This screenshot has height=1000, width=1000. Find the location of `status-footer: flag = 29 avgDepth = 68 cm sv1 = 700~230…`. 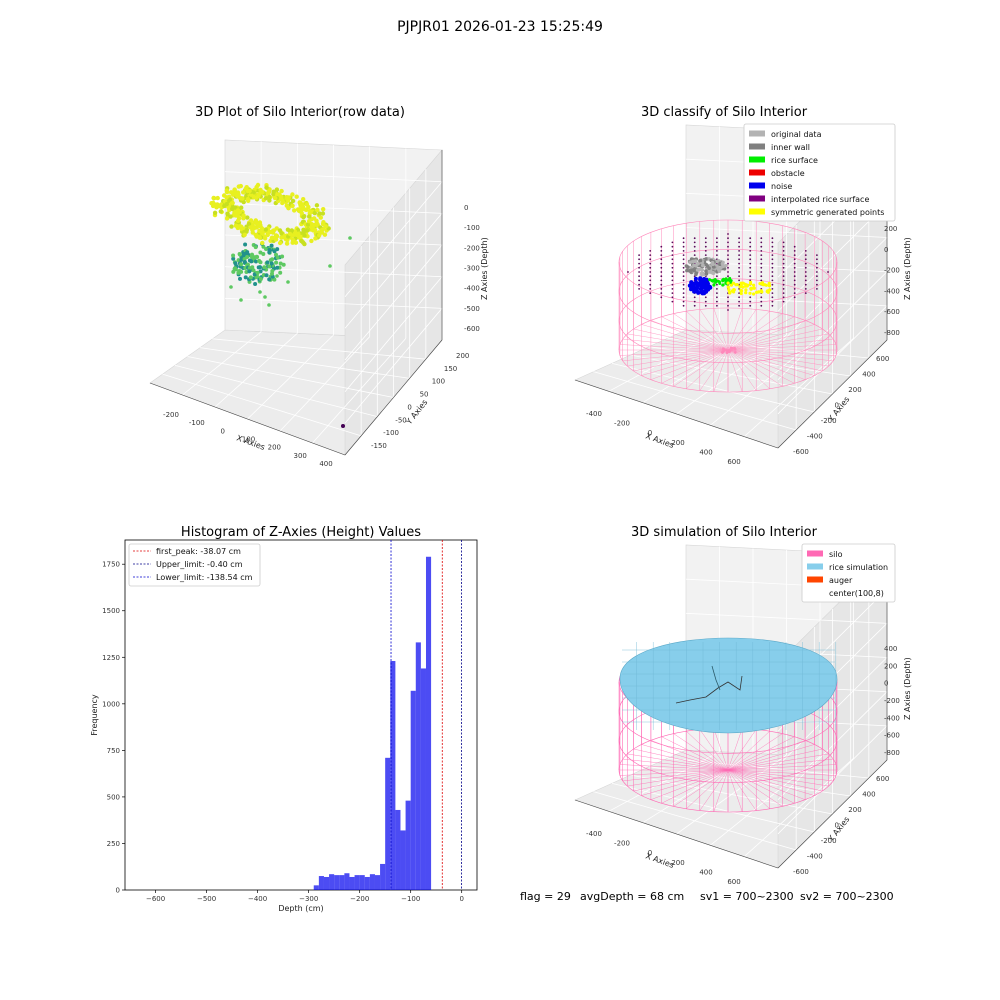

status-footer: flag = 29 avgDepth = 68 cm sv1 = 700~230… is located at coordinates (707, 896).